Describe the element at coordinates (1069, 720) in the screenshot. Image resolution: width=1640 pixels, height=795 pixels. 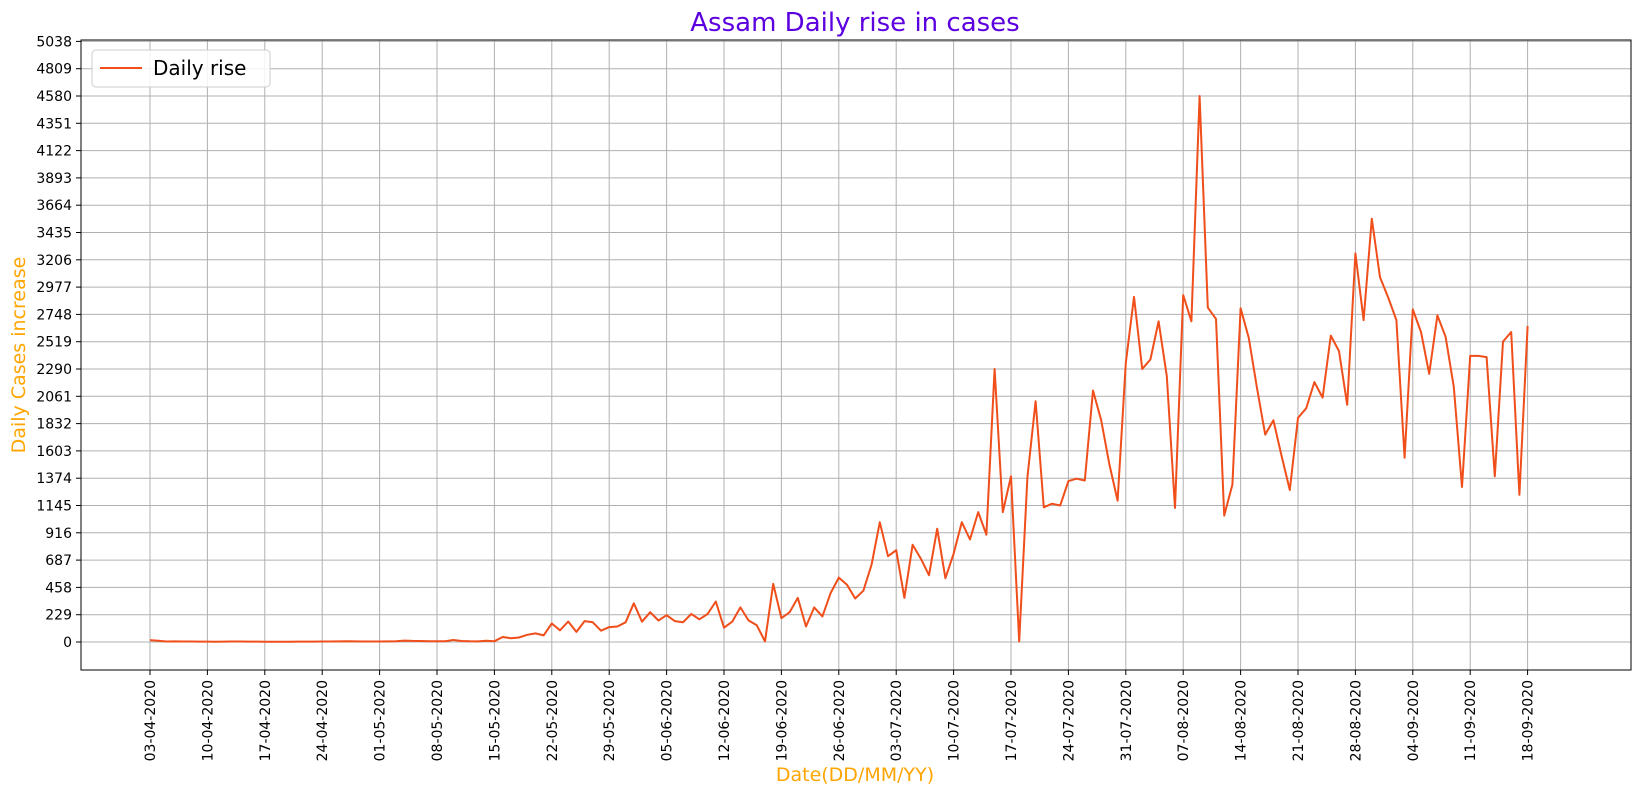
I see `x-tick-label: 24-07-2020` at that location.